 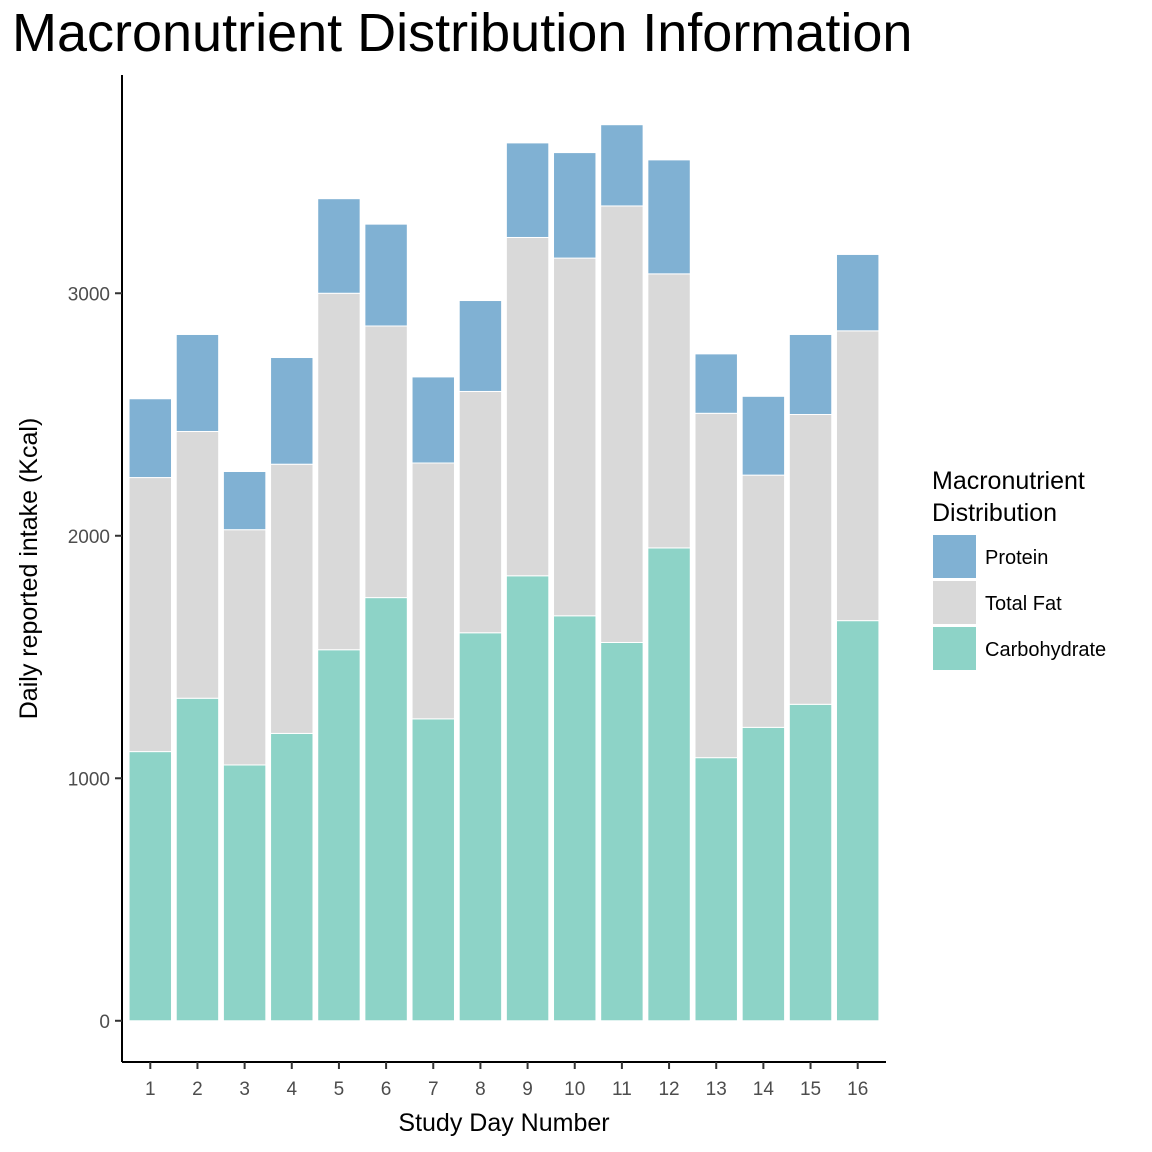 What do you see at coordinates (527, 798) in the screenshot?
I see `bar-day-9-carbohydrate` at bounding box center [527, 798].